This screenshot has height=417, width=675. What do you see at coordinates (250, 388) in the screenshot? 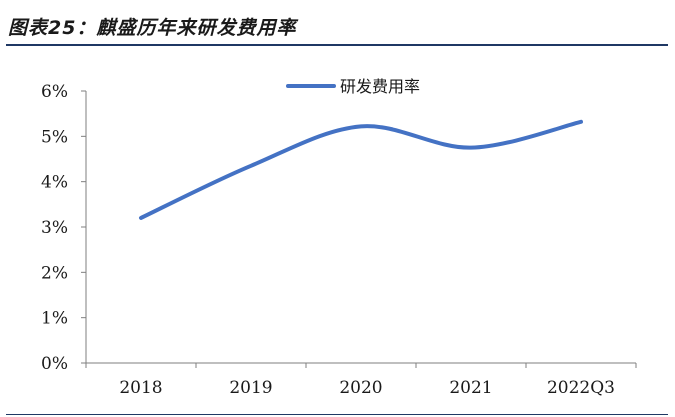
I see `x-tick-label: 2019` at bounding box center [250, 388].